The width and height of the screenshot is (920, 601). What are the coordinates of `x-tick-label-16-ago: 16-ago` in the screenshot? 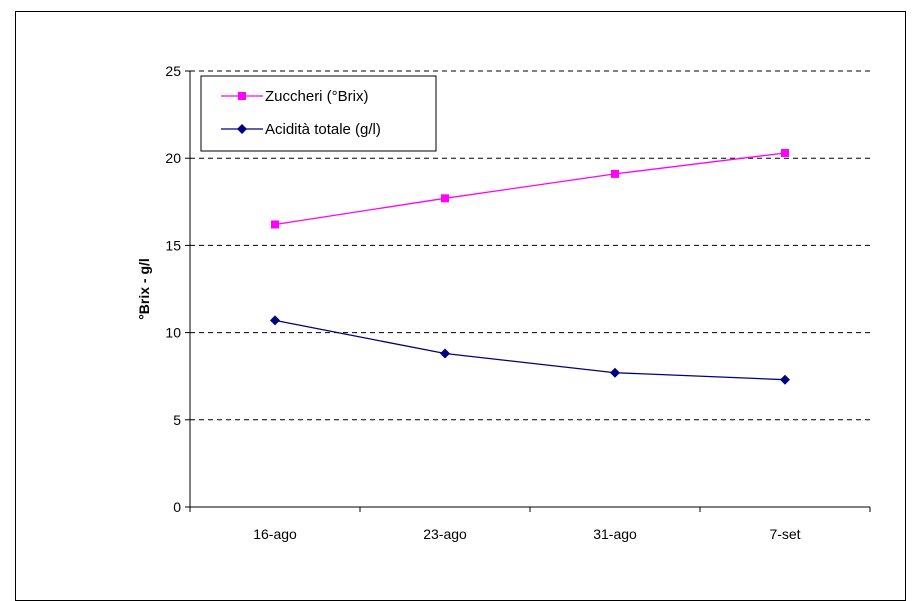 It's located at (275, 534).